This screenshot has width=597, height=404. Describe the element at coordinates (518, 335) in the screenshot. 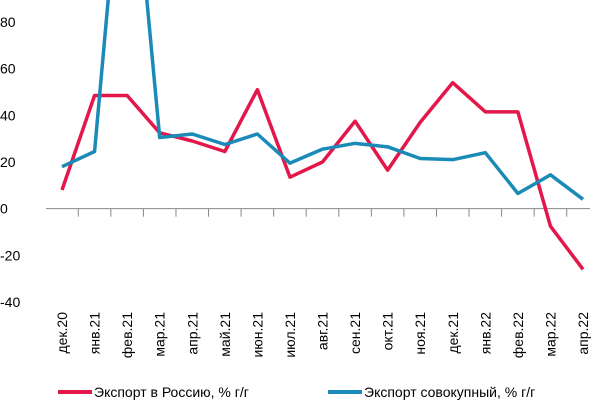

I see `x-tick-label: фев.22` at that location.